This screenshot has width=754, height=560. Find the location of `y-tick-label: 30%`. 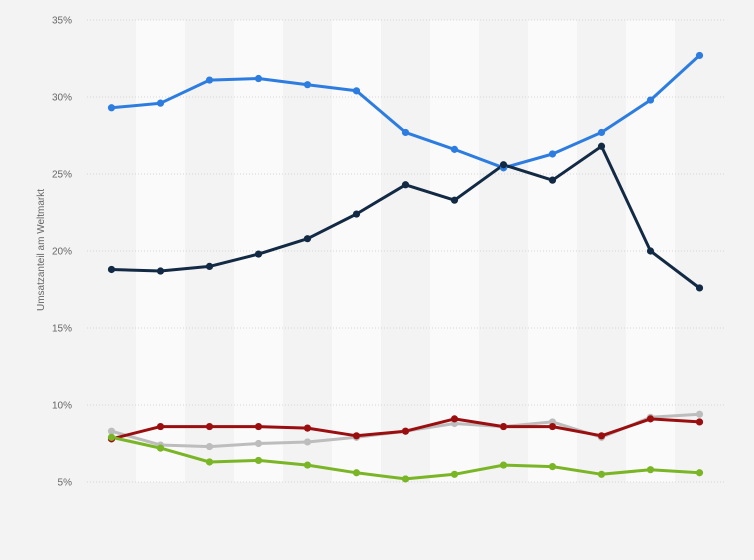

y-tick-label: 30% is located at coordinates (62, 98).